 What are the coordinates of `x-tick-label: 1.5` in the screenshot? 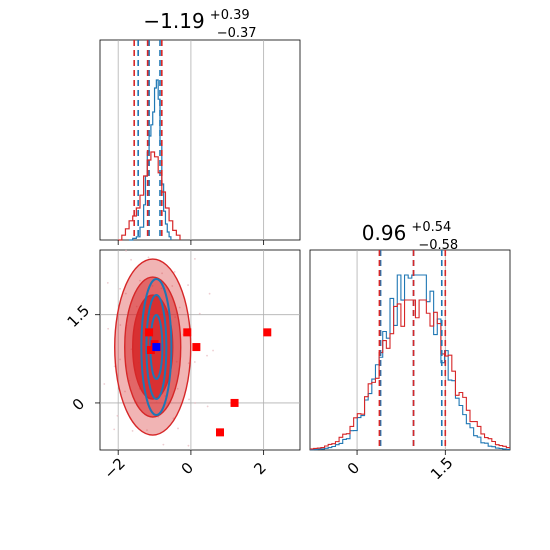 It's located at (442, 469).